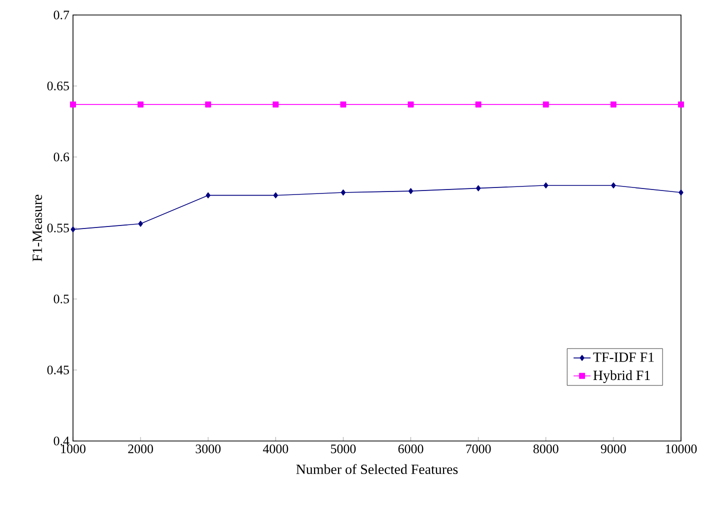 The height and width of the screenshot is (511, 705). What do you see at coordinates (208, 449) in the screenshot?
I see `x-tick-label: 3000` at bounding box center [208, 449].